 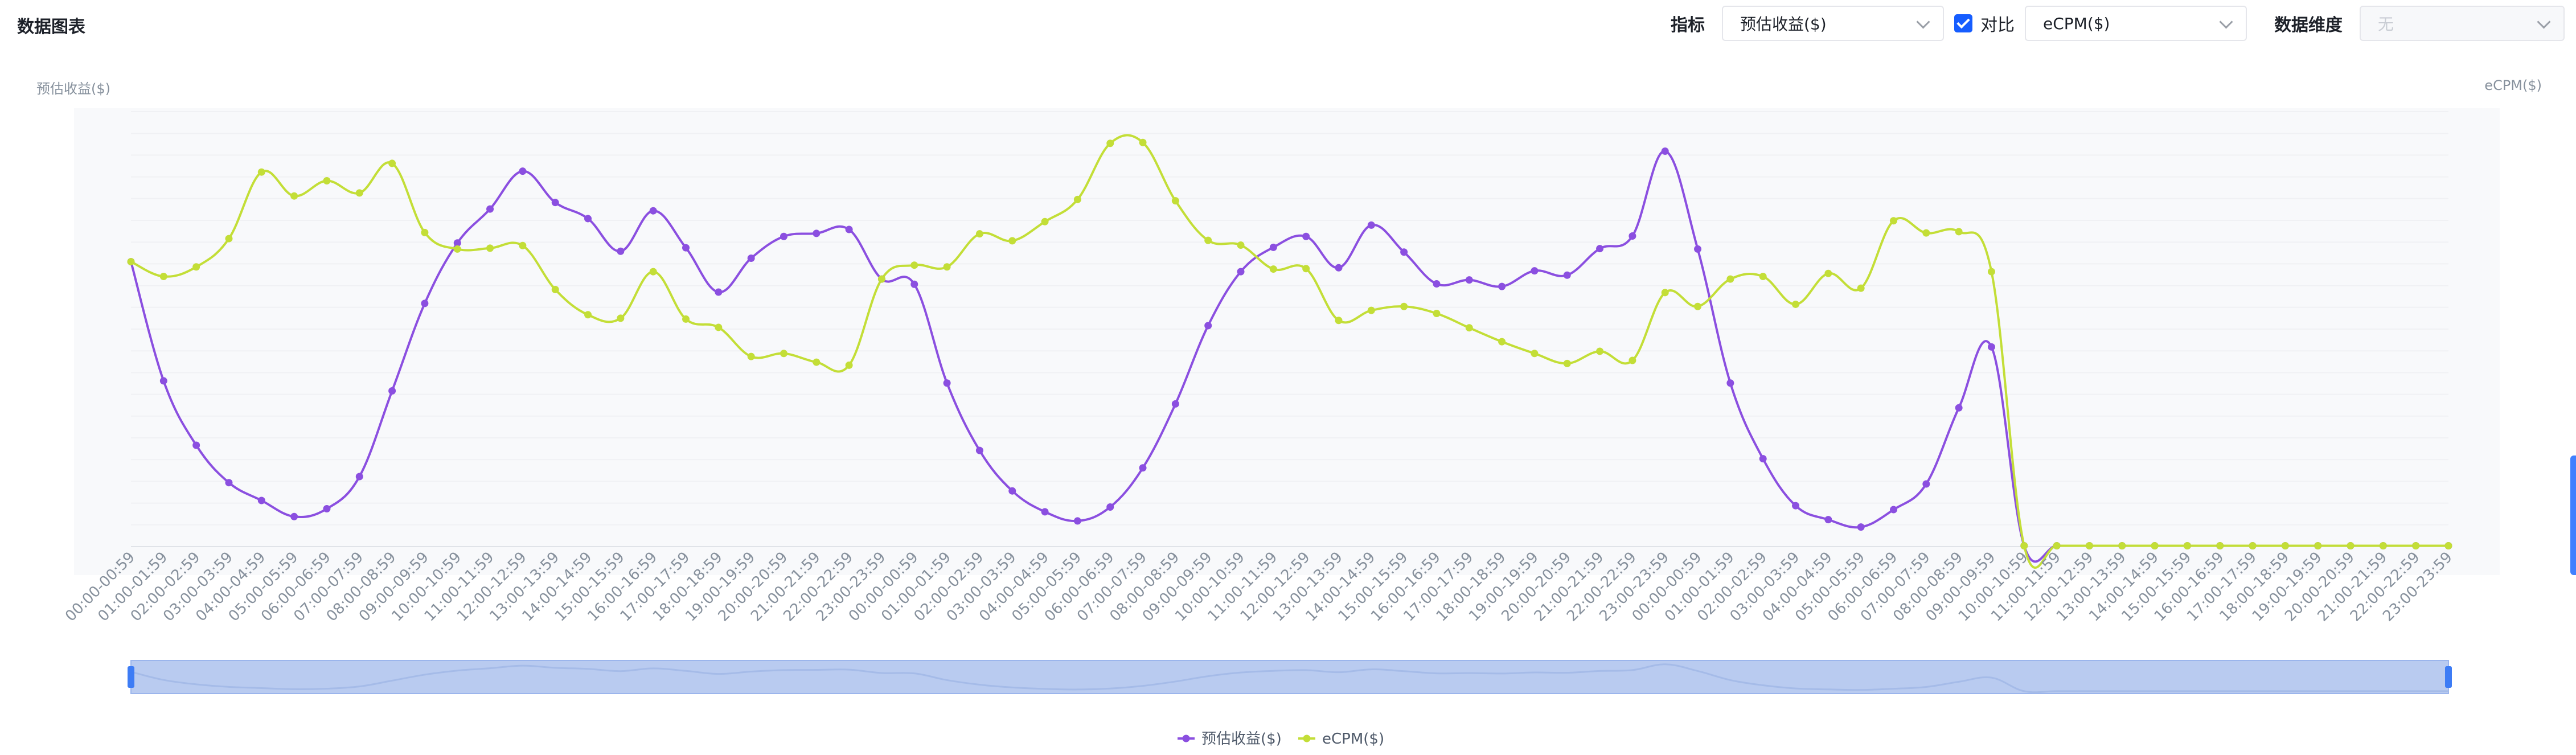 What do you see at coordinates (2448, 677) in the screenshot?
I see `zoom-handle-right` at bounding box center [2448, 677].